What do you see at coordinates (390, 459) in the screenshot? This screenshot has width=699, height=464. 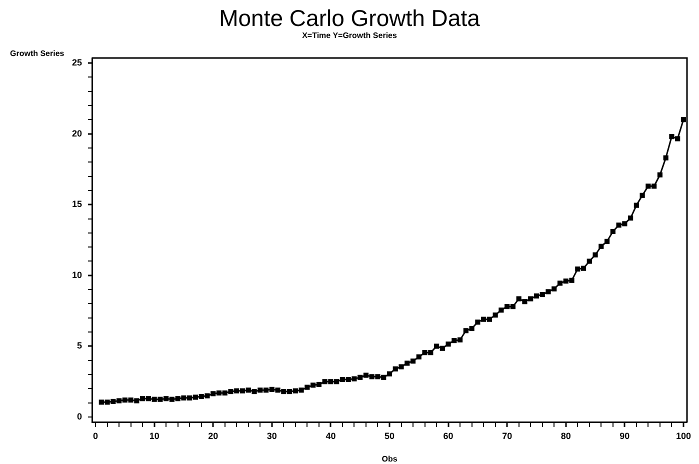 I see `x-axis-title: Obs` at bounding box center [390, 459].